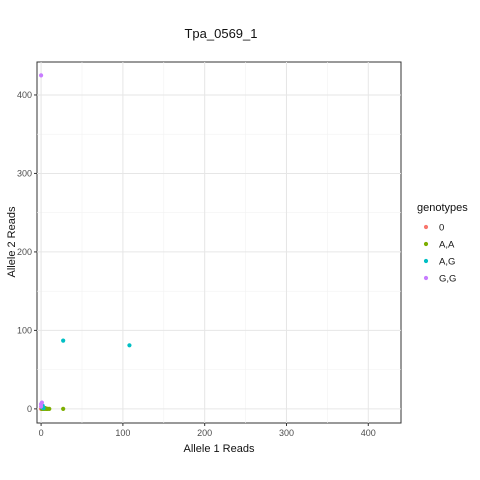 The image size is (480, 480). I want to click on y-tick-label: 400, so click(24, 95).